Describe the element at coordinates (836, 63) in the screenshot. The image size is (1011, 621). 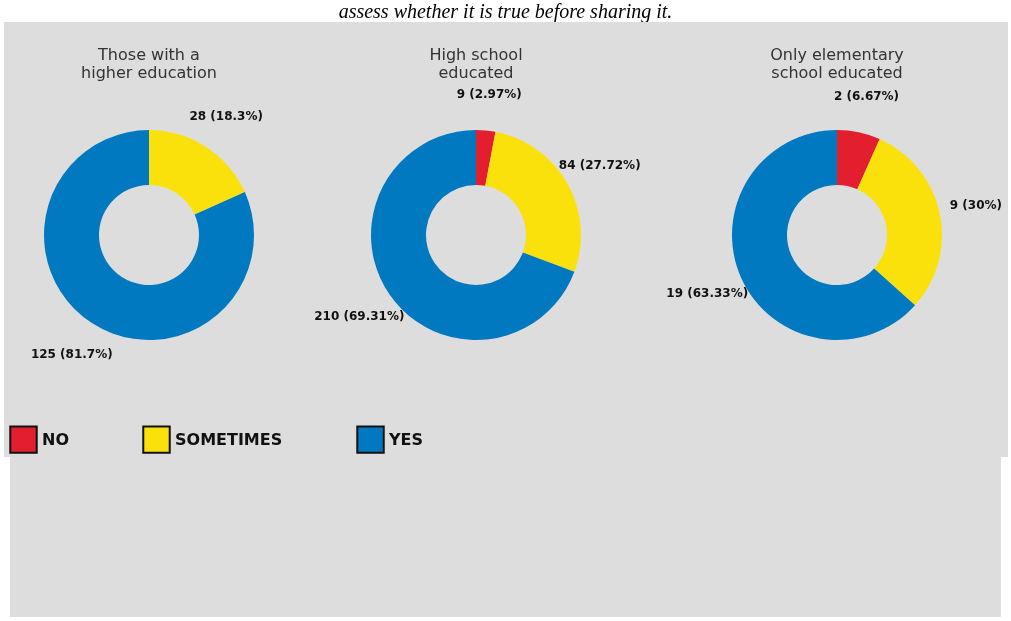
I see `slice-label: Only elementary school educated` at that location.